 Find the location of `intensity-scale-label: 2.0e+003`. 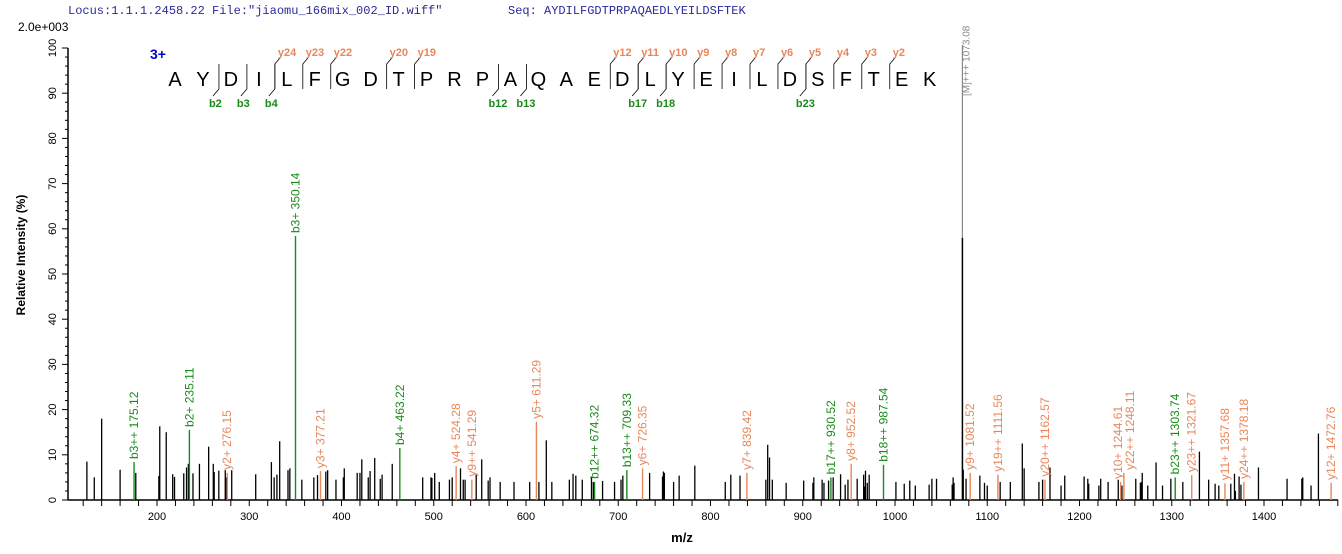

intensity-scale-label: 2.0e+003 is located at coordinates (43, 27).